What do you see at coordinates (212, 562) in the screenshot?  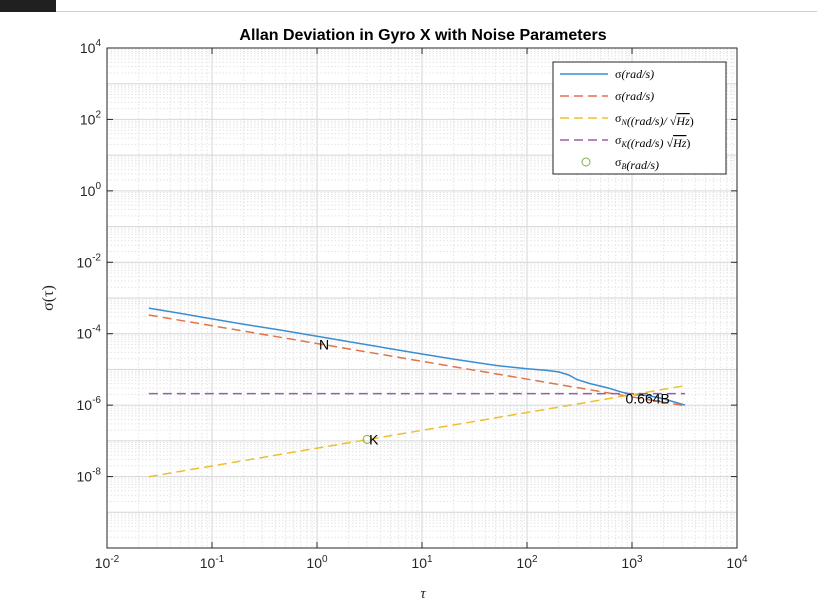 I see `x-tick-label: 10⁻¹` at bounding box center [212, 562].